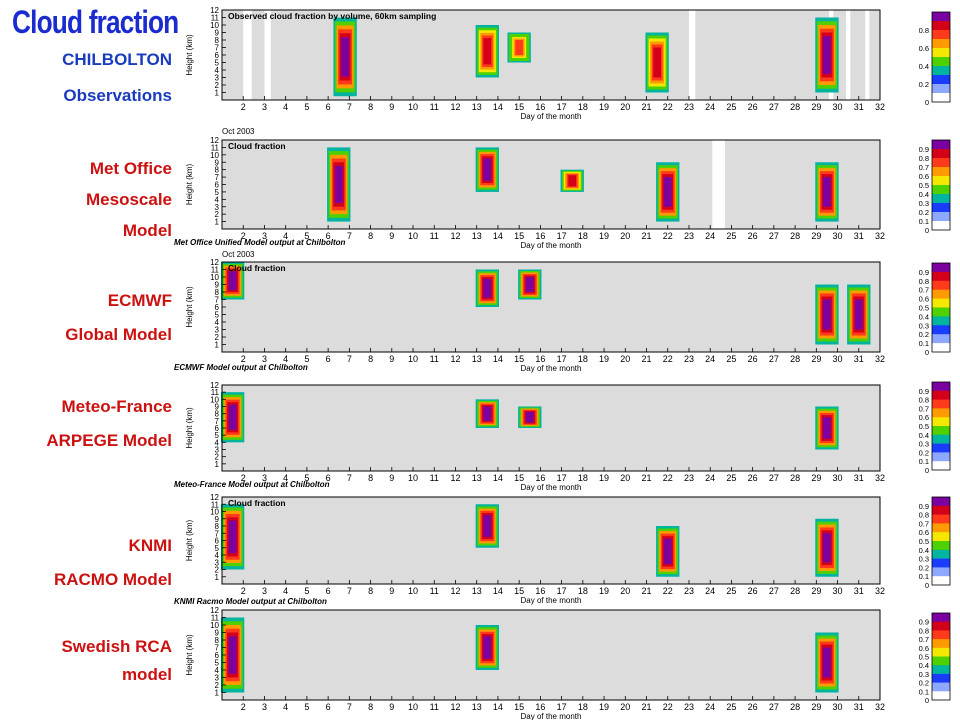  Describe the element at coordinates (551, 116) in the screenshot. I see `x-axis-label: Day of the month` at that location.